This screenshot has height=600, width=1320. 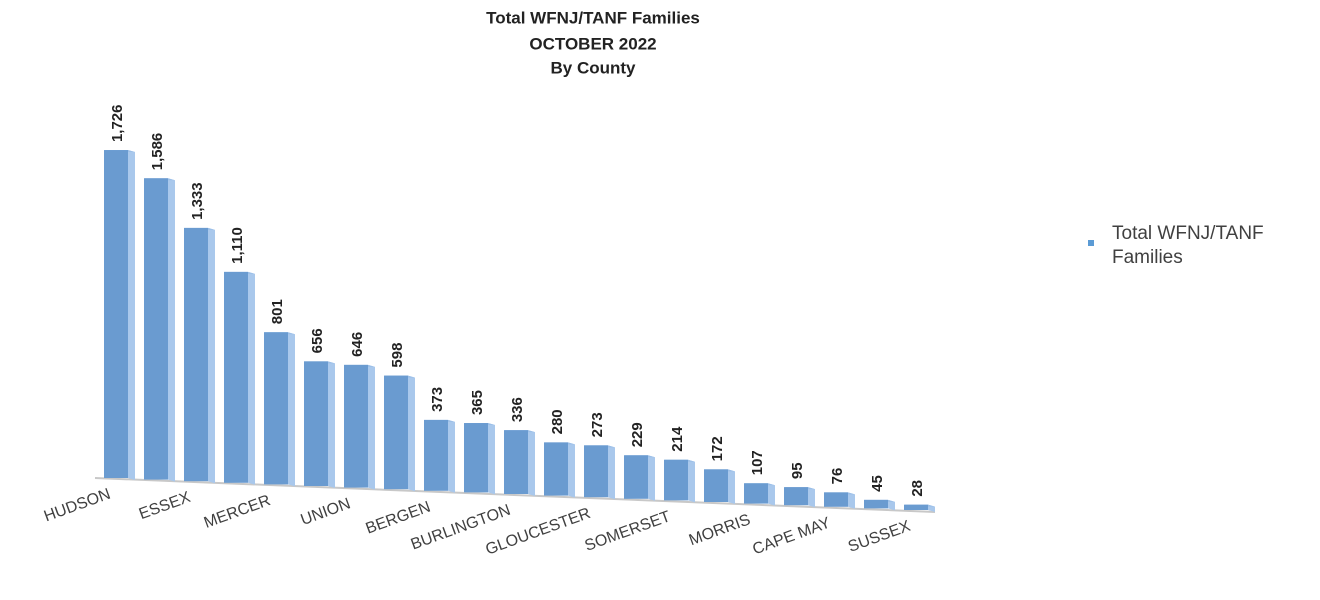 What do you see at coordinates (237, 512) in the screenshot?
I see `x-tick-label: MERCER` at bounding box center [237, 512].